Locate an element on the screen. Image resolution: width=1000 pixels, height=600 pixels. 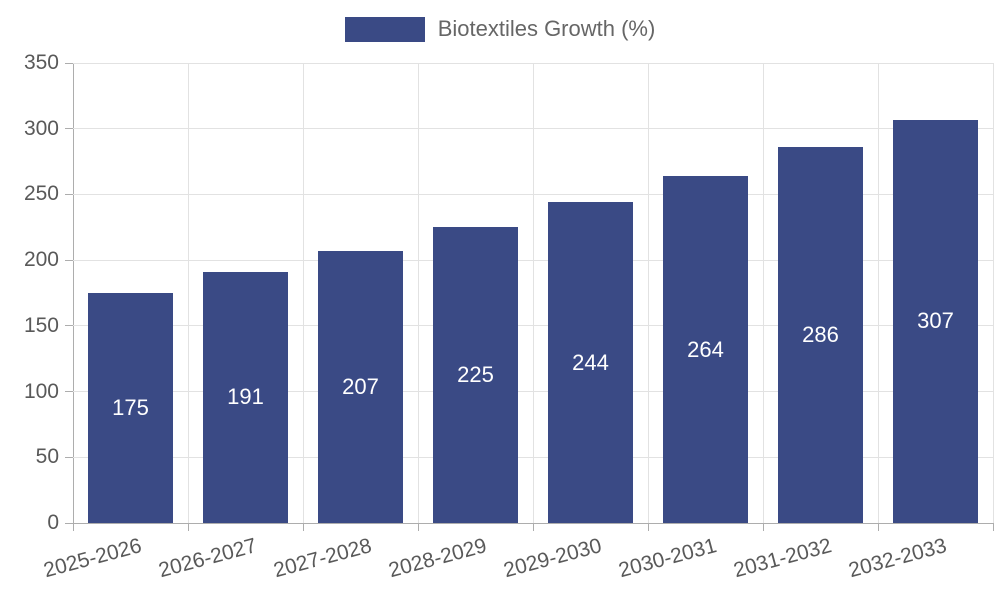
bar: 207 is located at coordinates (360, 386).